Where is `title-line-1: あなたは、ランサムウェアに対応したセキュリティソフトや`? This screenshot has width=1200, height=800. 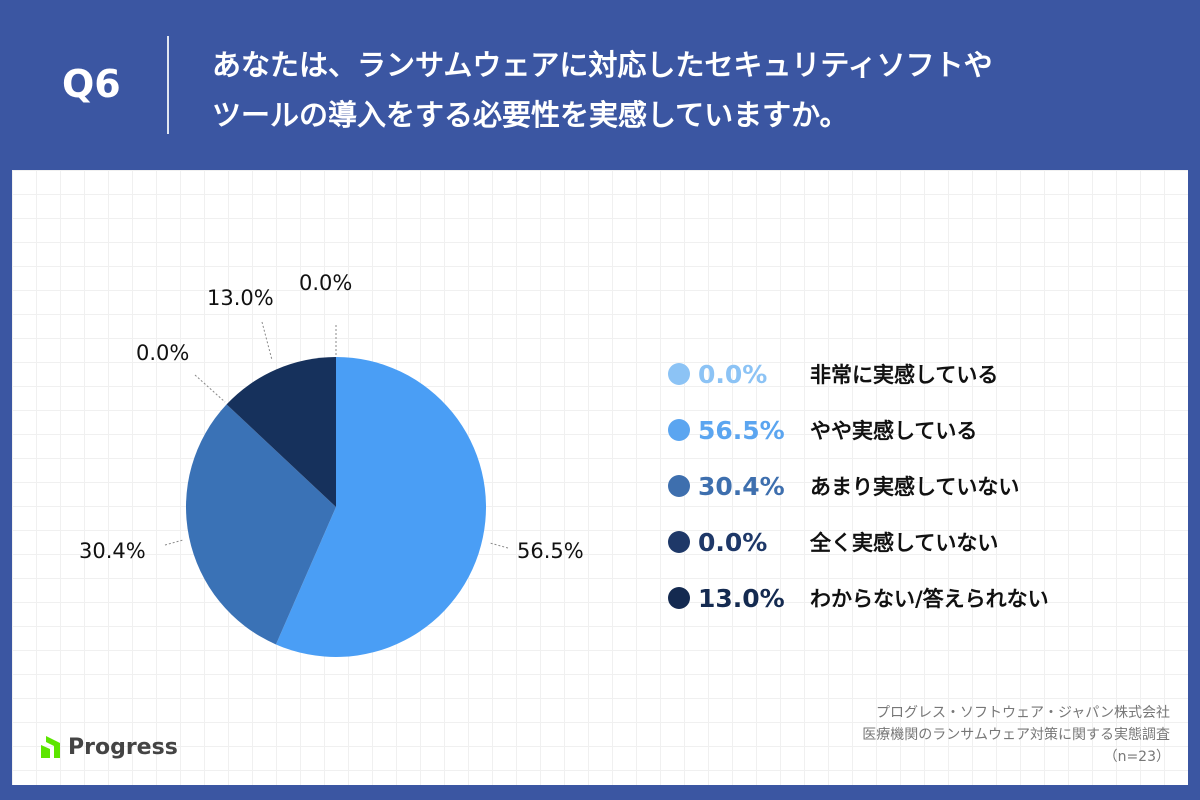
title-line-1: あなたは、ランサムウェアに対応したセキュリティソフトや is located at coordinates (602, 65).